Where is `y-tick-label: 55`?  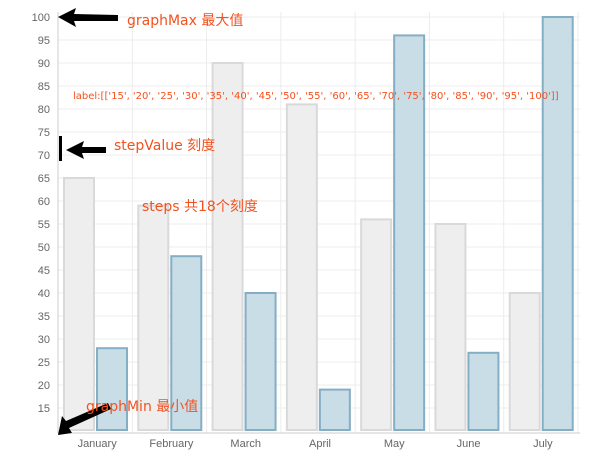
y-tick-label: 55 is located at coordinates (44, 225).